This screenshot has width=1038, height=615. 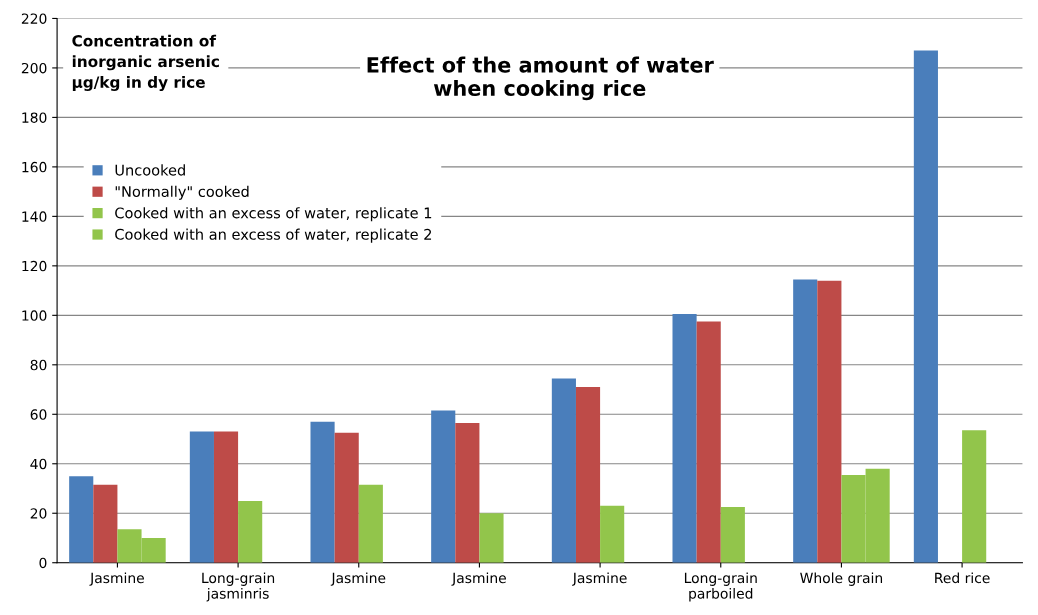 What do you see at coordinates (34, 266) in the screenshot?
I see `y-tick-label: 120` at bounding box center [34, 266].